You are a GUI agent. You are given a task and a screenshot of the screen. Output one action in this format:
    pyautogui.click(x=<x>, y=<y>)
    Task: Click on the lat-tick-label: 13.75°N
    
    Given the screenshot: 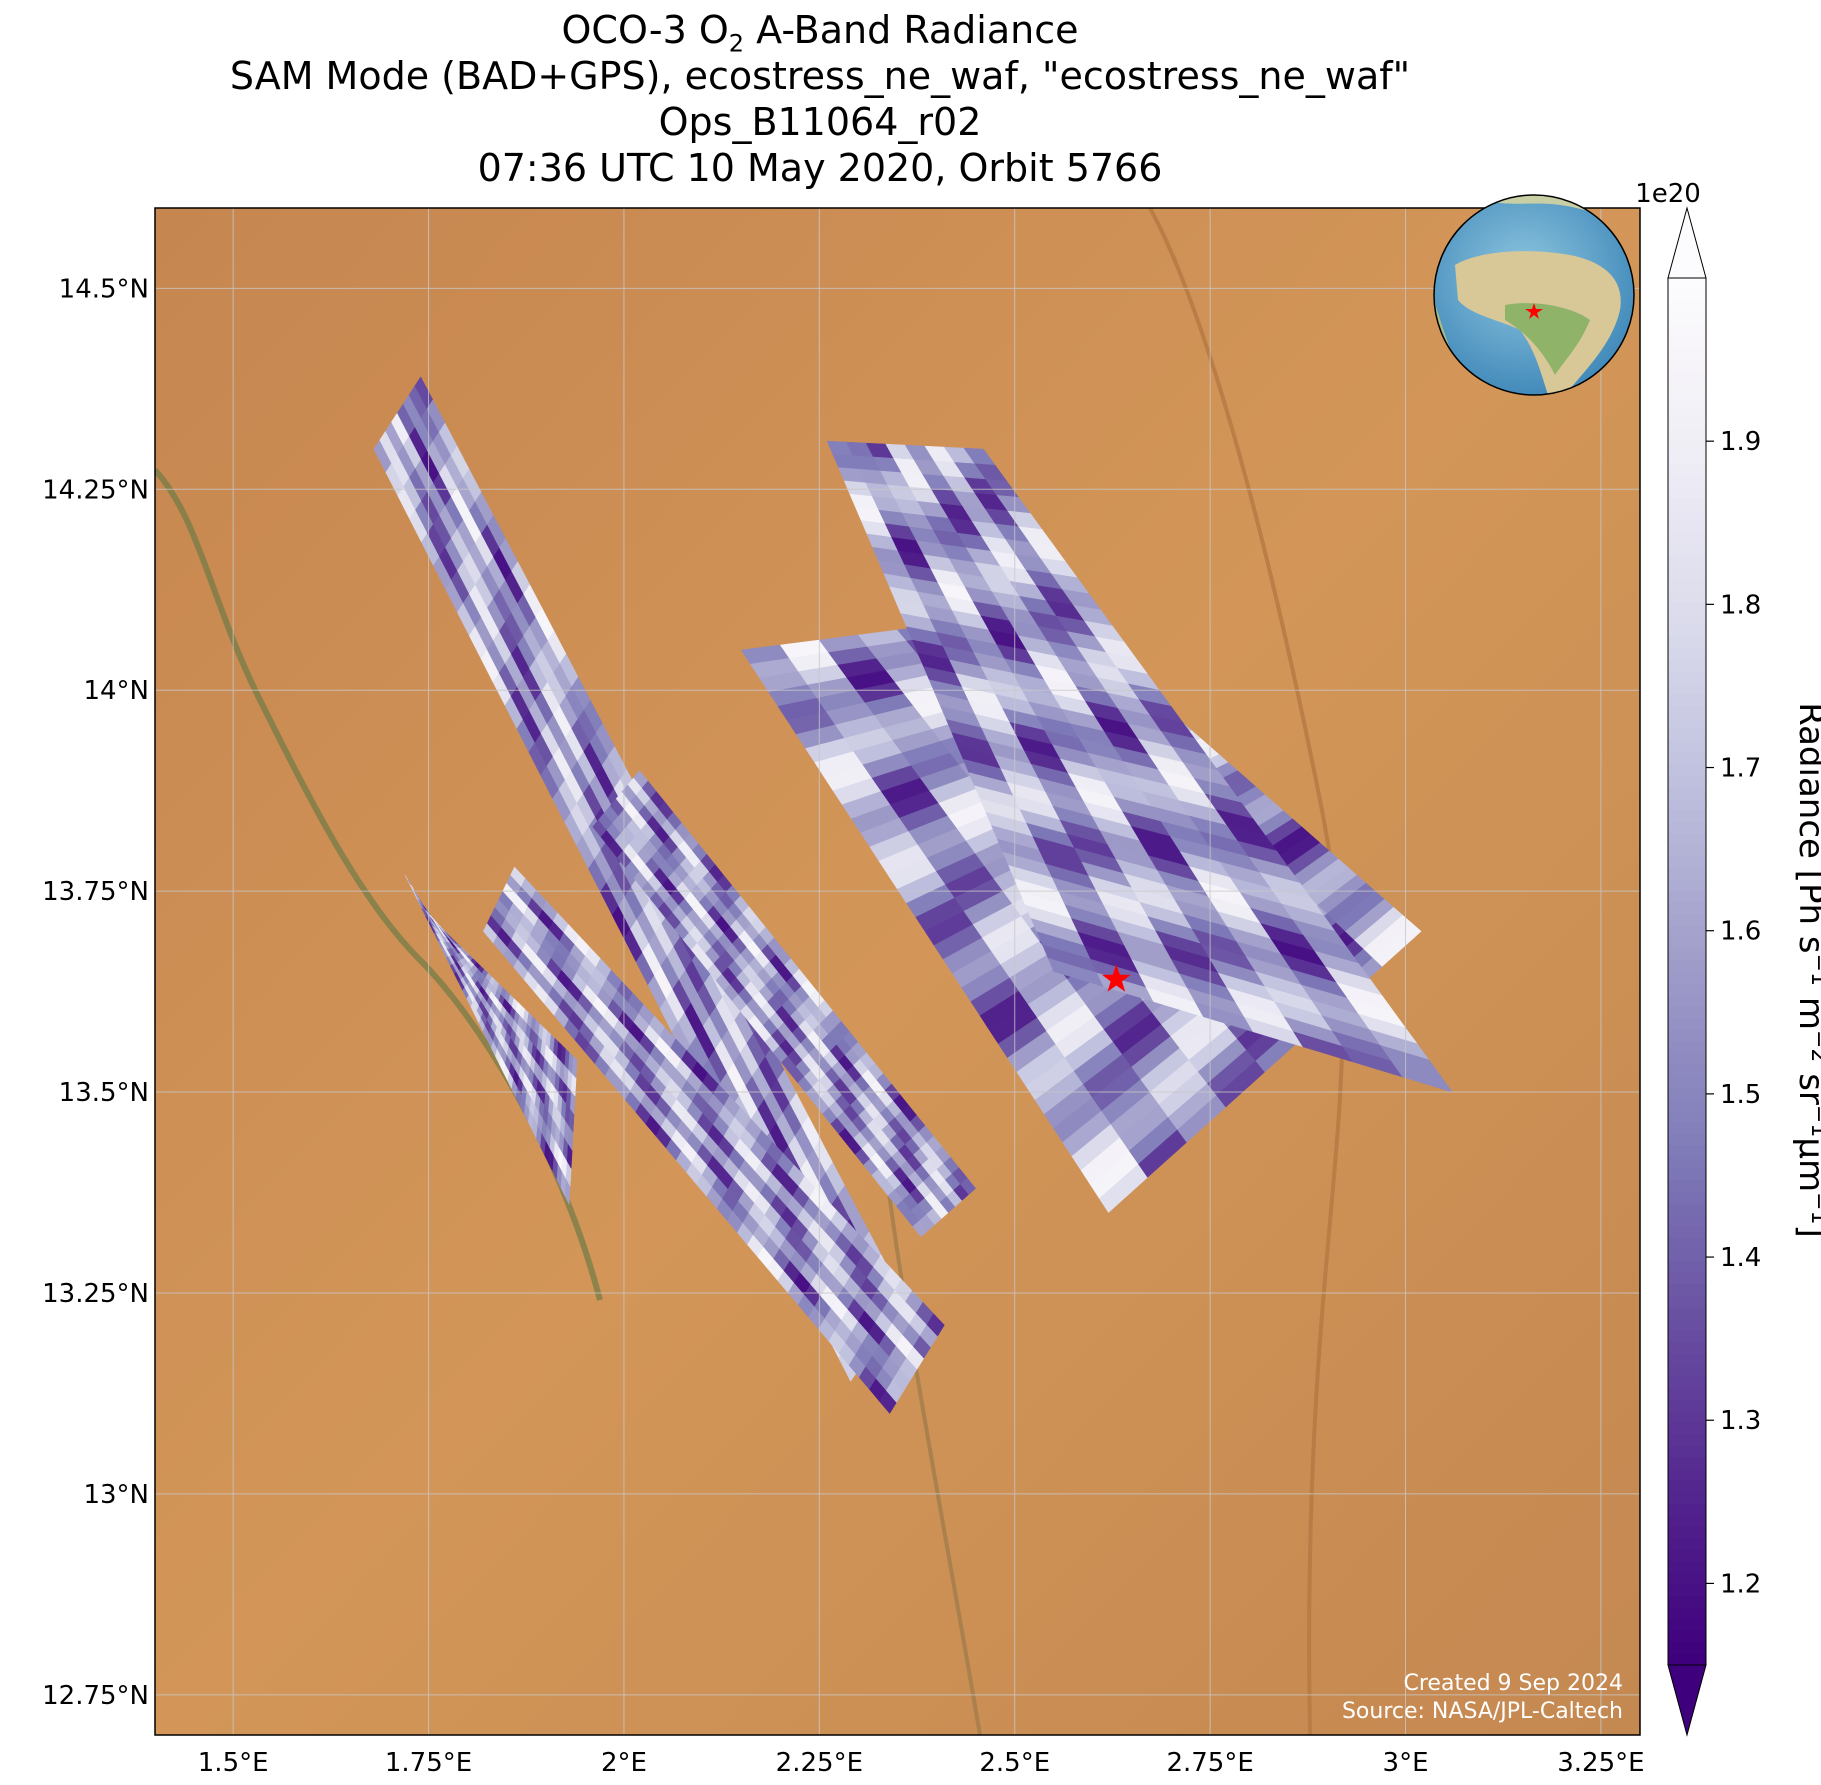 What is the action you would take?
    pyautogui.click(x=95, y=892)
    